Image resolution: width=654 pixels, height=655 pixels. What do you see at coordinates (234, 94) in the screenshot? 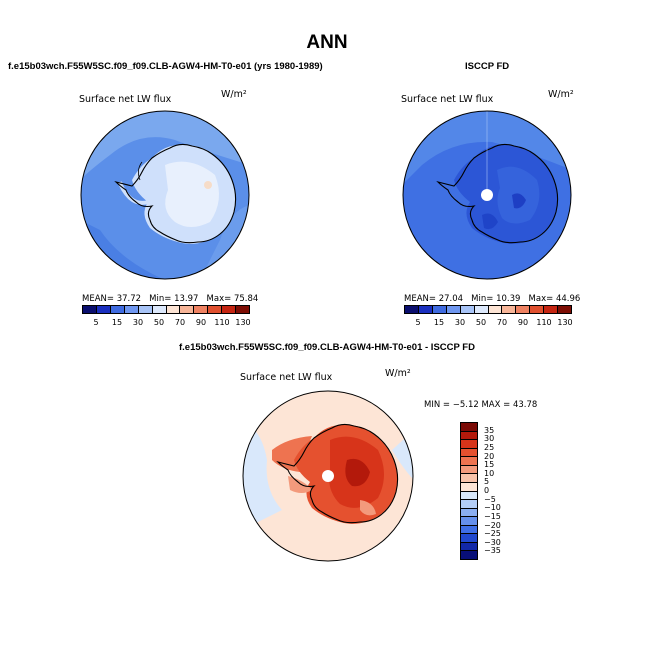
I see `panel1-units: W/m²` at bounding box center [234, 94].